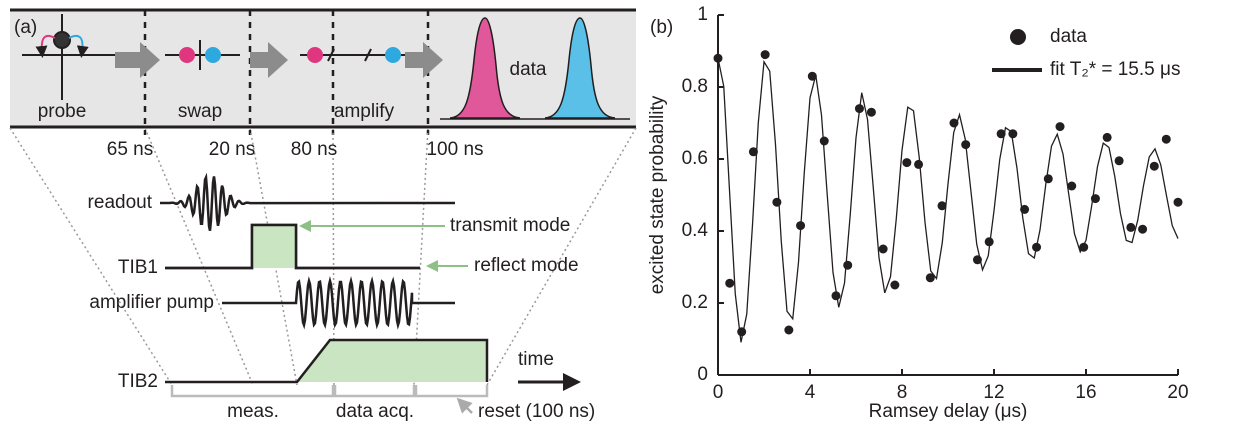  I want to click on duration-label: 100 ns, so click(454, 149).